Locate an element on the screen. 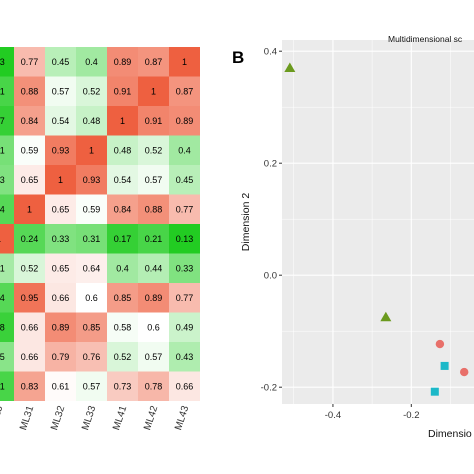 The width and height of the screenshot is (474, 474). heatmap-cell-value: 0.83 is located at coordinates (30, 386).